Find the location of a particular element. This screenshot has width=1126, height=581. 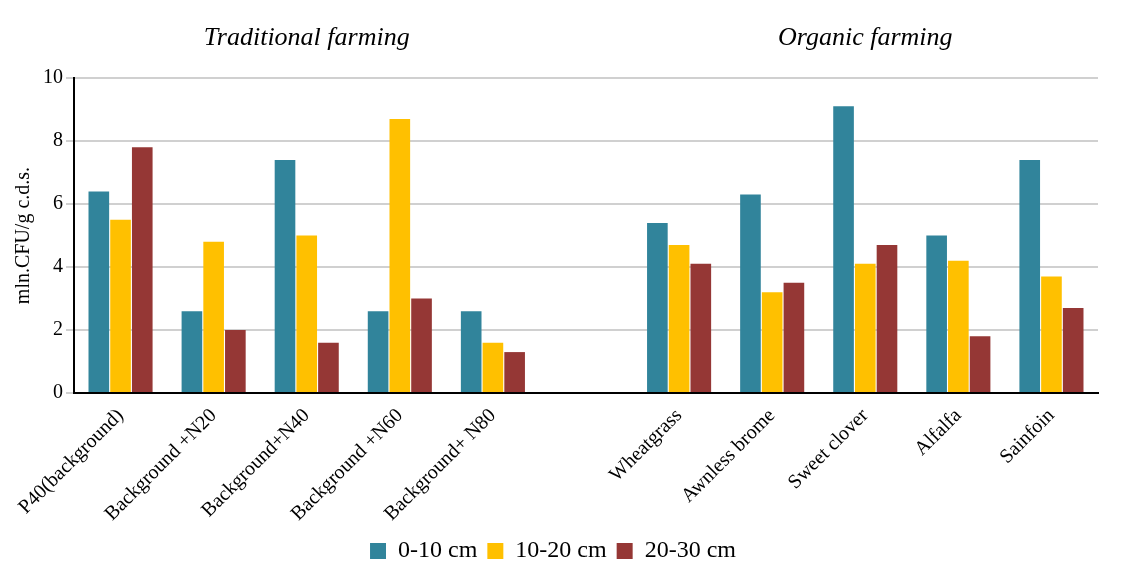

legend-label: 10-20 cm is located at coordinates (561, 549).